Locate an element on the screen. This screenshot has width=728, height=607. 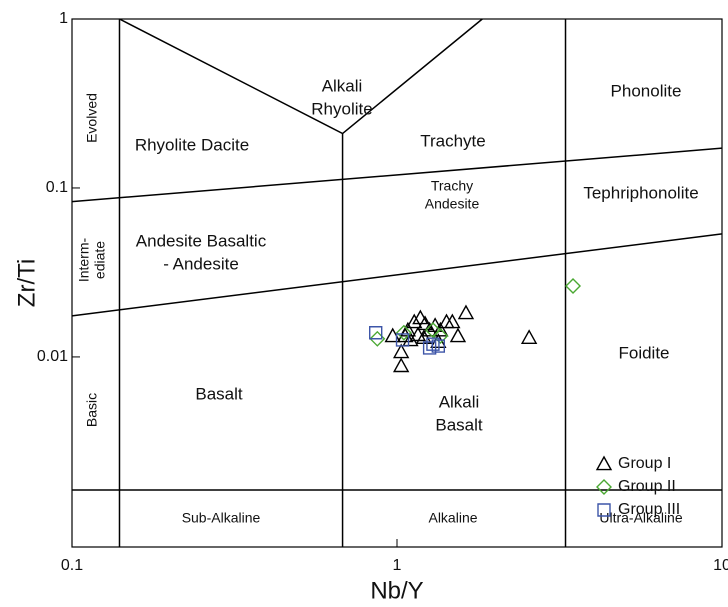
legend-label: Group III is located at coordinates (649, 509).